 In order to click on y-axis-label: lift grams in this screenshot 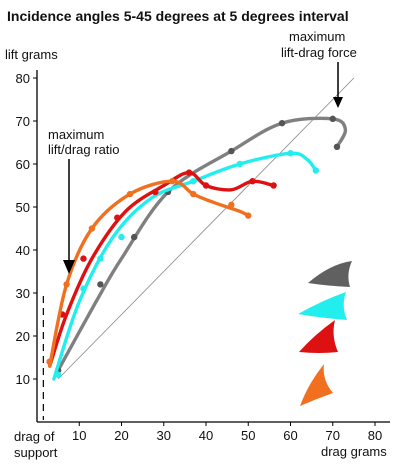, I will do `click(31, 54)`.